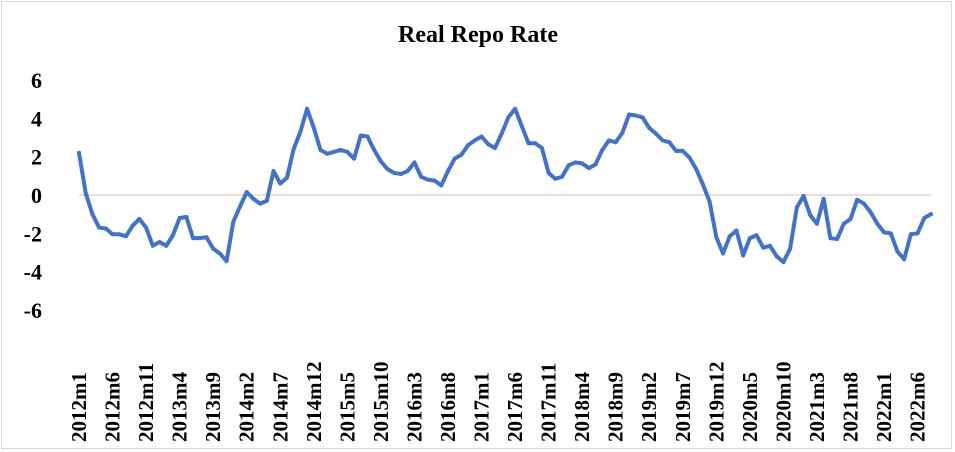 The height and width of the screenshot is (452, 955). I want to click on x-tick-label: 2020m10, so click(783, 402).